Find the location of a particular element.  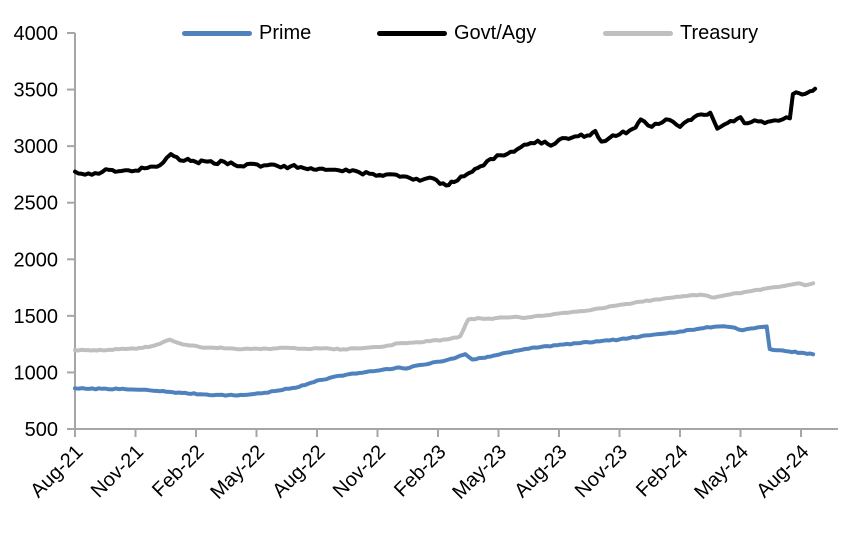

legend-item-prime: Prime is located at coordinates (246, 33).